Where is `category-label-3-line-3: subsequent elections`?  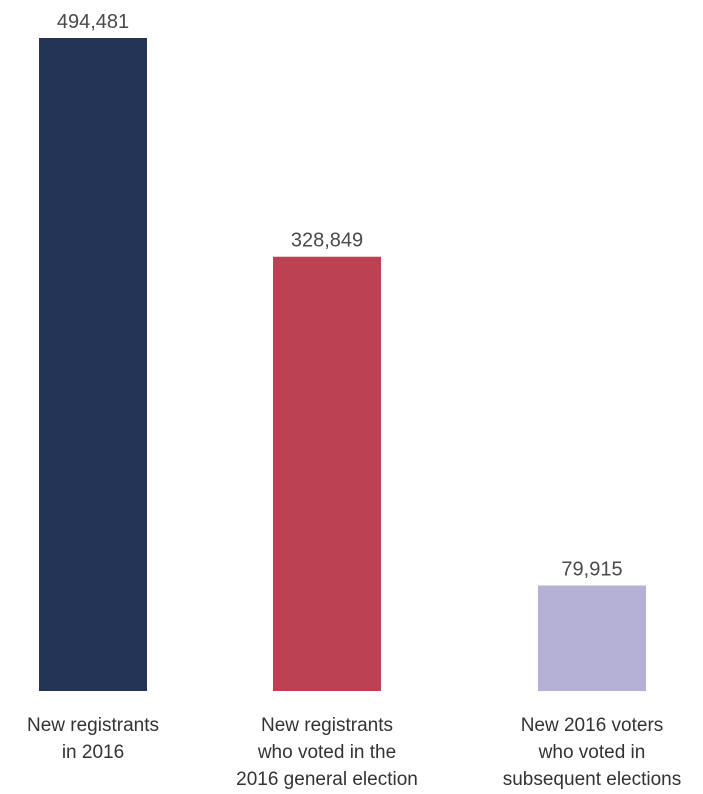
category-label-3-line-3: subsequent elections is located at coordinates (592, 779).